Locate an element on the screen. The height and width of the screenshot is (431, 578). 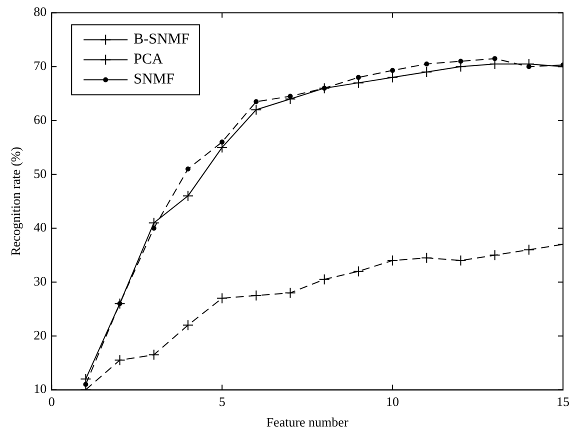
y-tick-label: 20 is located at coordinates (40, 334).